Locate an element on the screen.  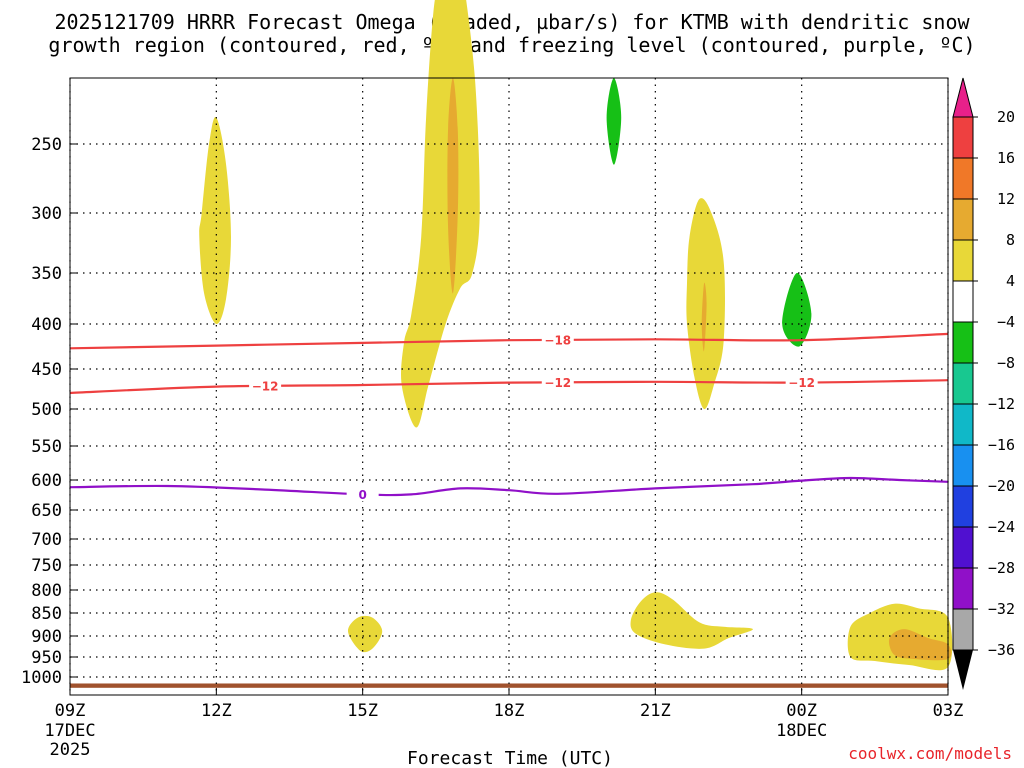
terrain-layer is located at coordinates (509, 685).